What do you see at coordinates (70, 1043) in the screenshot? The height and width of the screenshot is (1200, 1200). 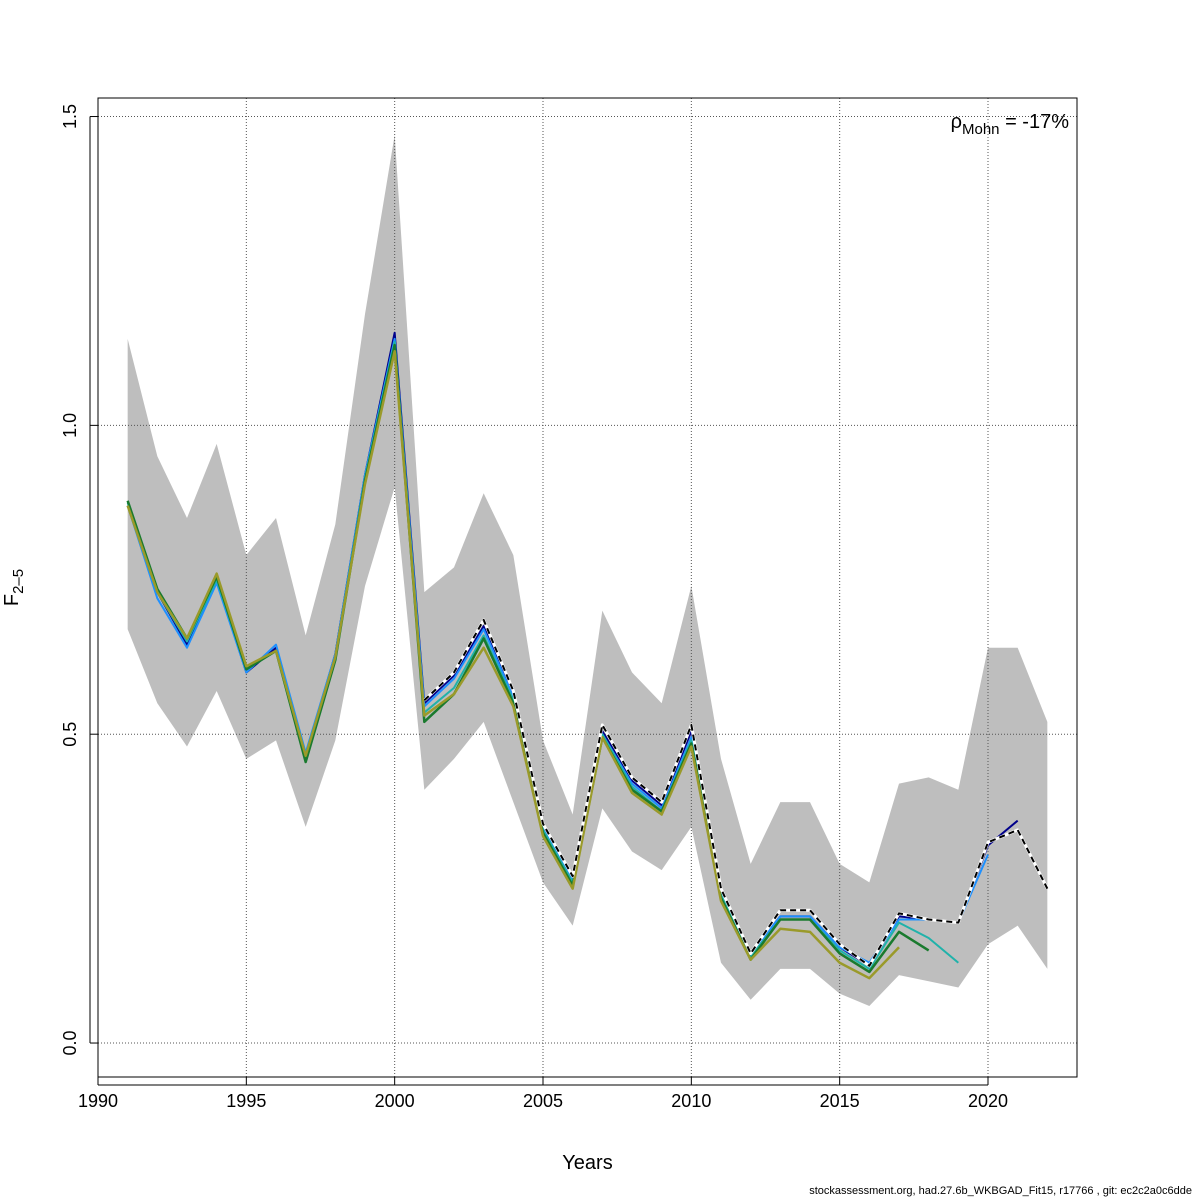 I see `y-tick-label: 0.0` at bounding box center [70, 1043].